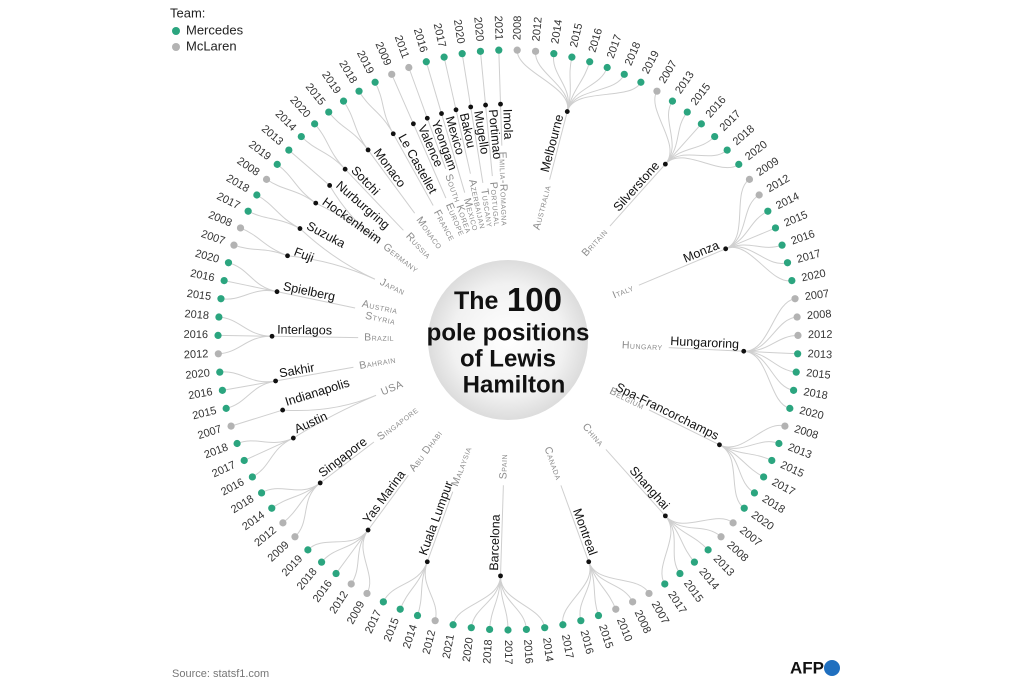 The height and width of the screenshot is (682, 1024). What do you see at coordinates (331, 82) in the screenshot?
I see `pole-year: 2019` at bounding box center [331, 82].